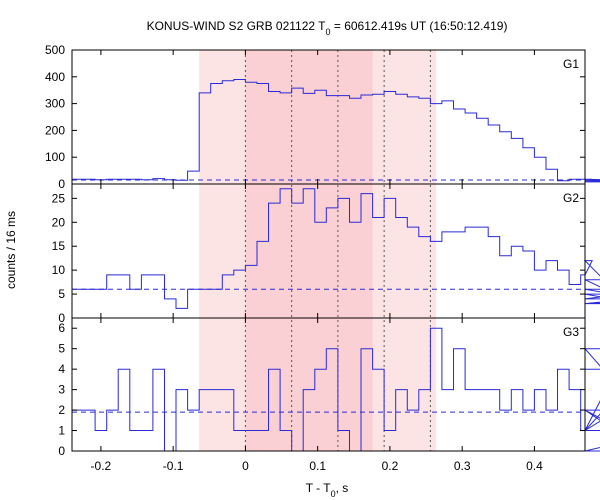 This screenshot has width=600, height=500. Describe the element at coordinates (173, 466) in the screenshot. I see `x-tick-label: -0.1` at that location.